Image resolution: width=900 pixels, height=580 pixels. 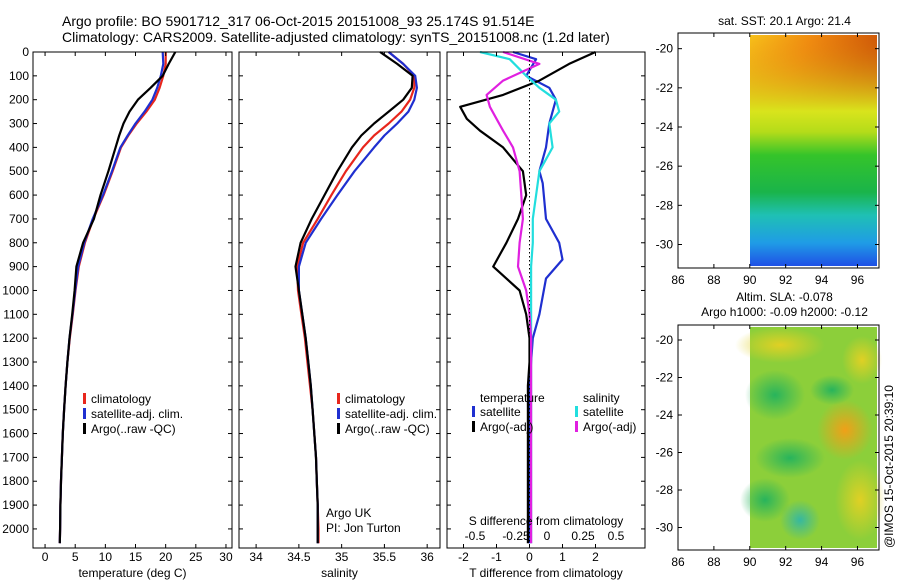 I want to click on top-tick-label: 0.25, so click(x=583, y=536).